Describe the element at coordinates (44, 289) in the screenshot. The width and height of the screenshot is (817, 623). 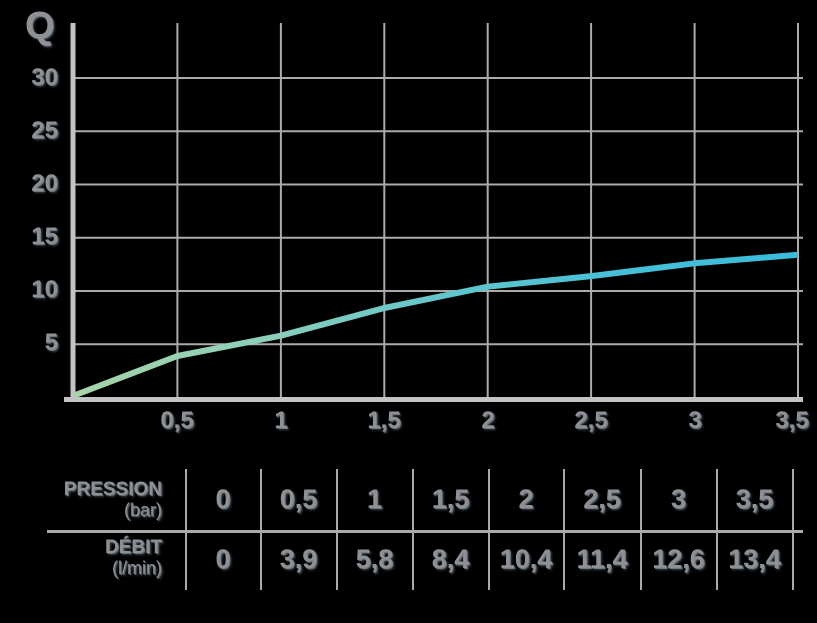
I see `y-tick-10: 10` at that location.